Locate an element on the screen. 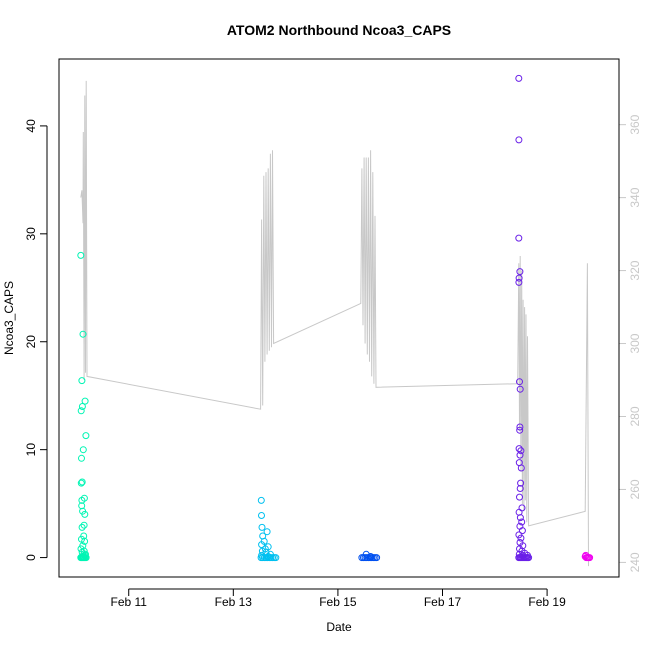  y-axis-label: Ncoa3_CAPS is located at coordinates (9, 318).